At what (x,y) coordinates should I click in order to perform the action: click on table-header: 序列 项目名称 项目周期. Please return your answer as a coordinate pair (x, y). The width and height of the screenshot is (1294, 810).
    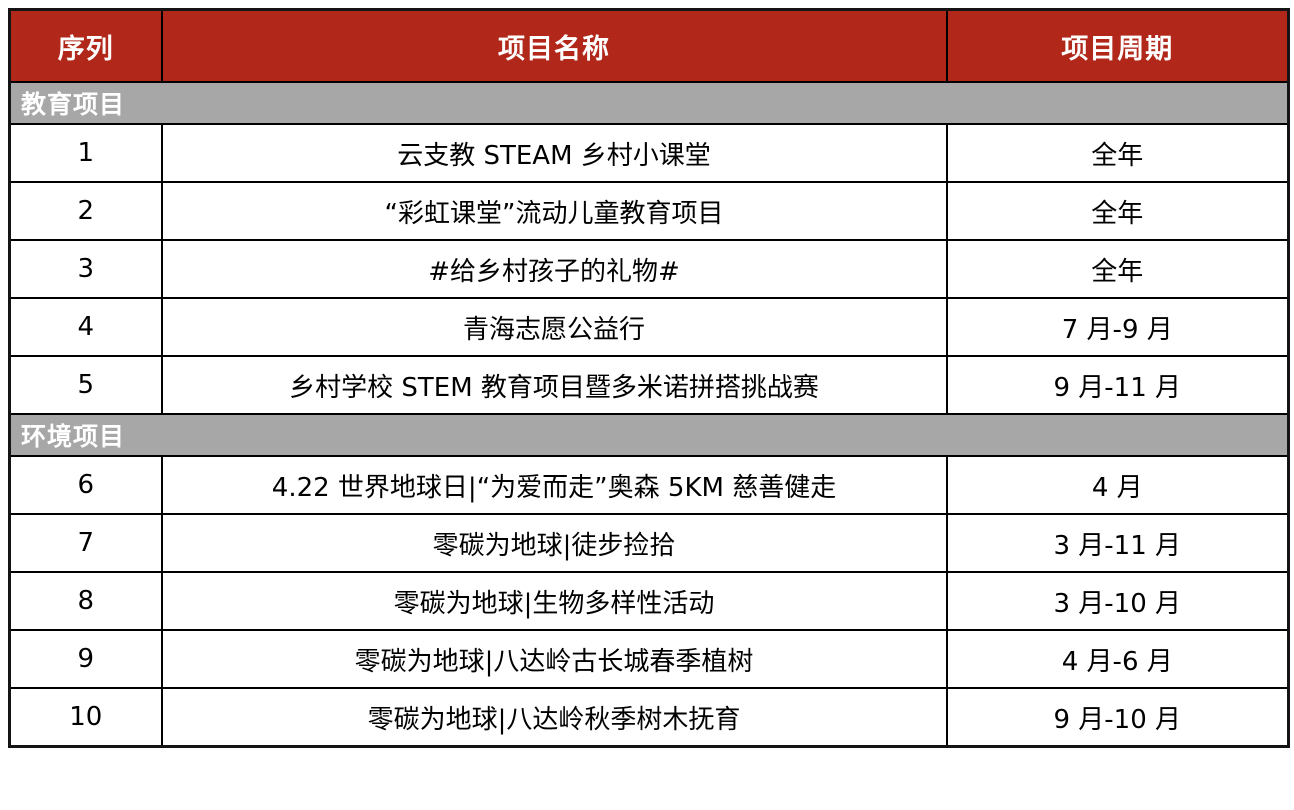
    Looking at the image, I should click on (649, 45).